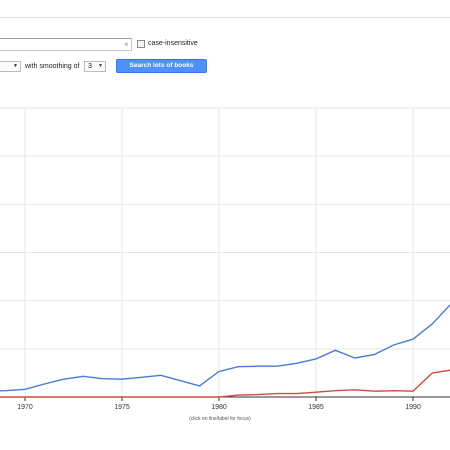  Describe the element at coordinates (161, 66) in the screenshot. I see `search-button: Search lots of books` at that location.